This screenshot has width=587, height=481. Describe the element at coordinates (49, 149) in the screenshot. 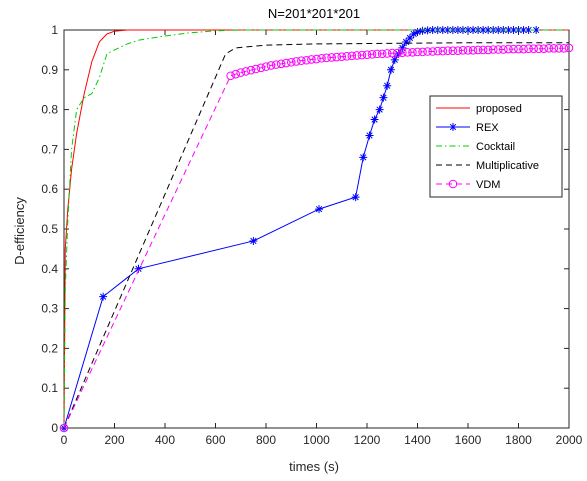

I see `y-tick-label-7: 0.7` at that location.